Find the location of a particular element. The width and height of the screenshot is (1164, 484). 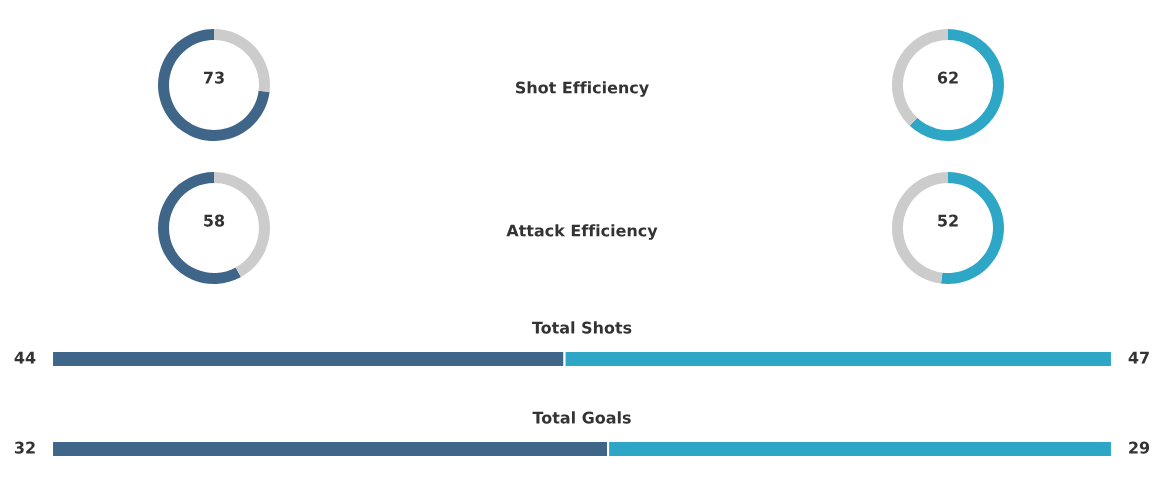

data-label: 73 is located at coordinates (213, 77).